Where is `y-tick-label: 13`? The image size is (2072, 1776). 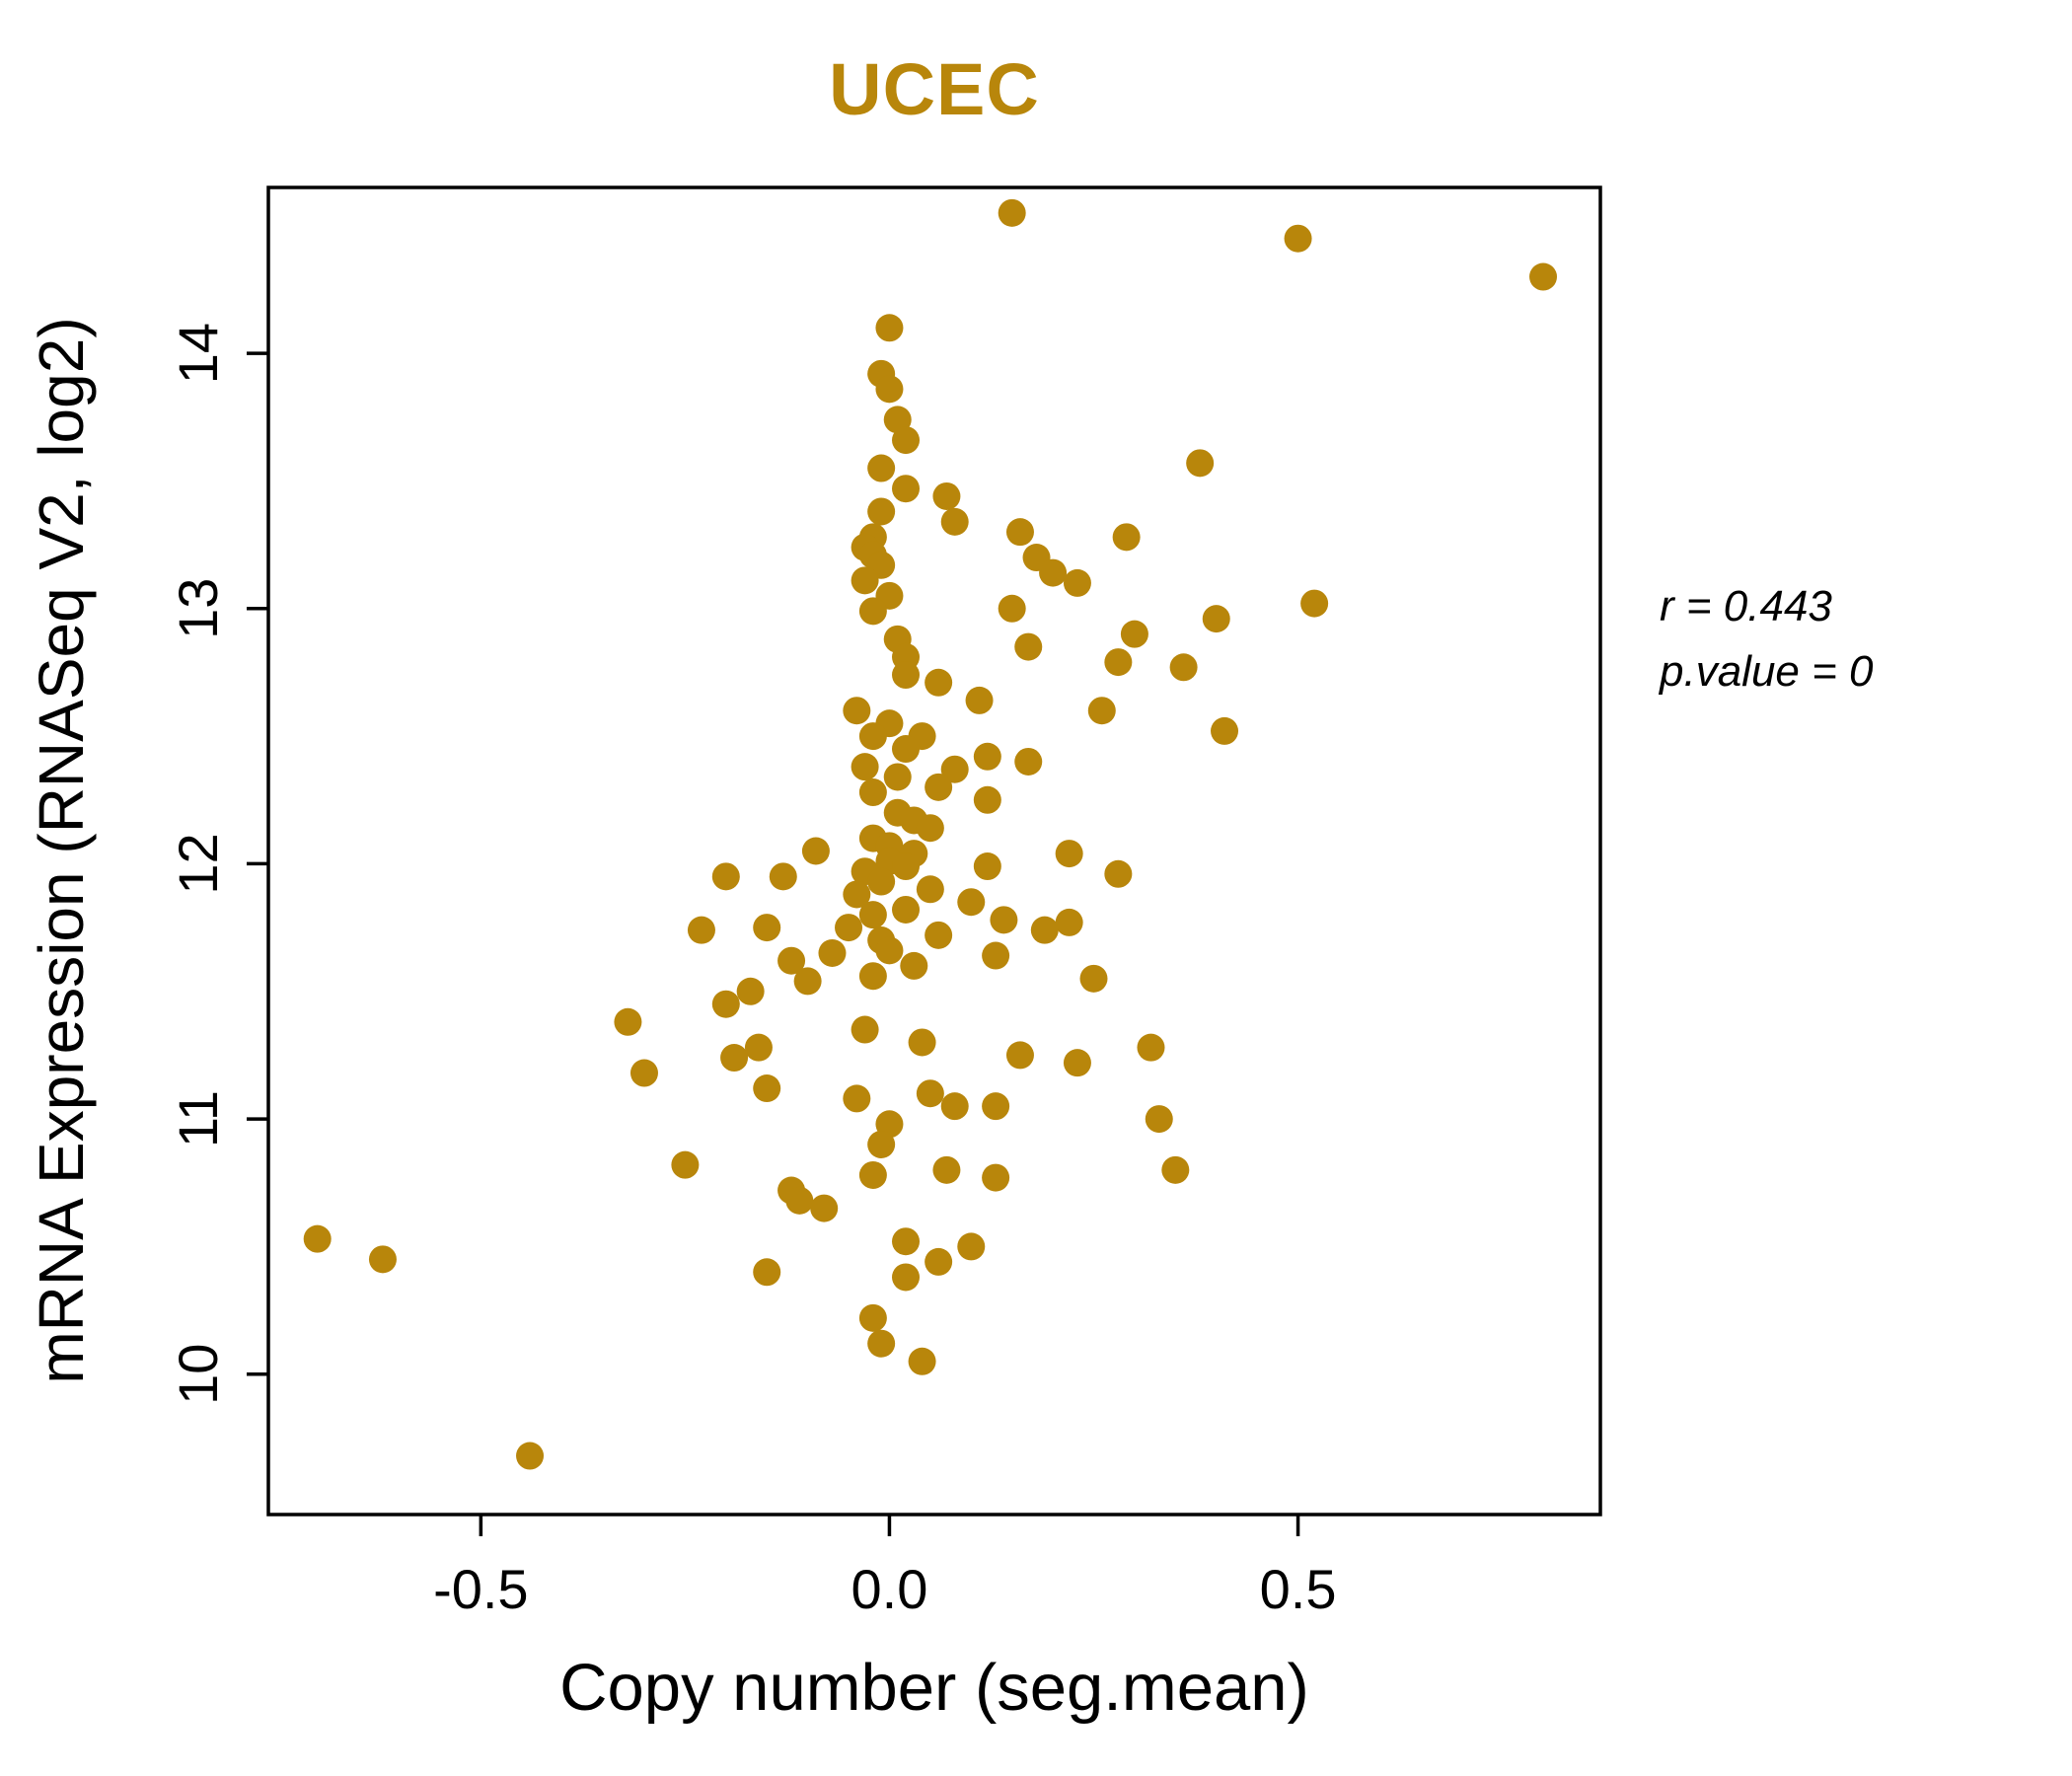
y-tick-label: 13 is located at coordinates (198, 609).